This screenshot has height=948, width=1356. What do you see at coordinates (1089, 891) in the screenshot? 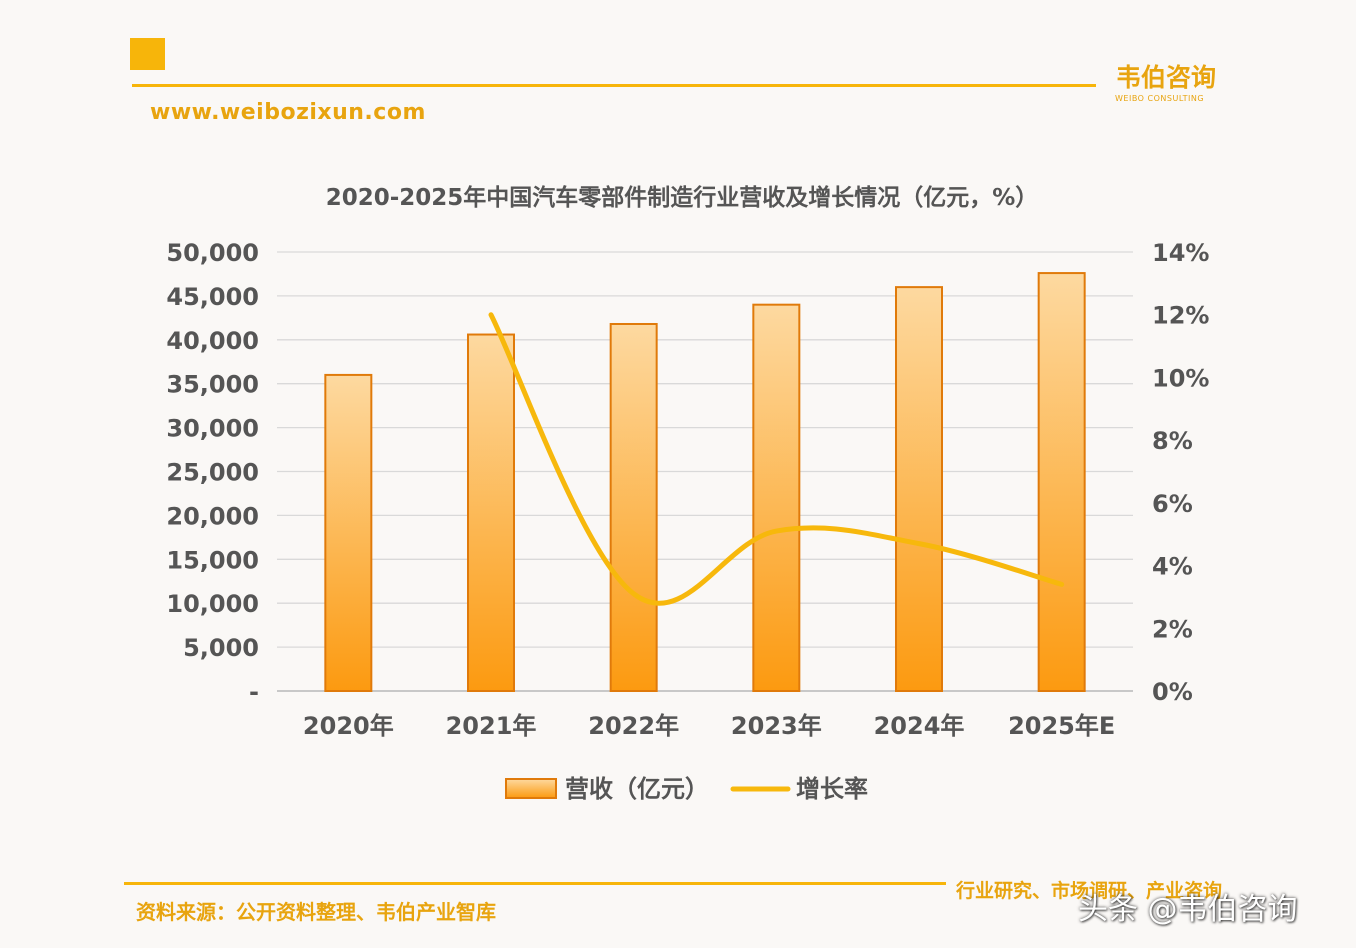
I see `footer-slogan: 行业研究、市场调研、产业咨询` at bounding box center [1089, 891].